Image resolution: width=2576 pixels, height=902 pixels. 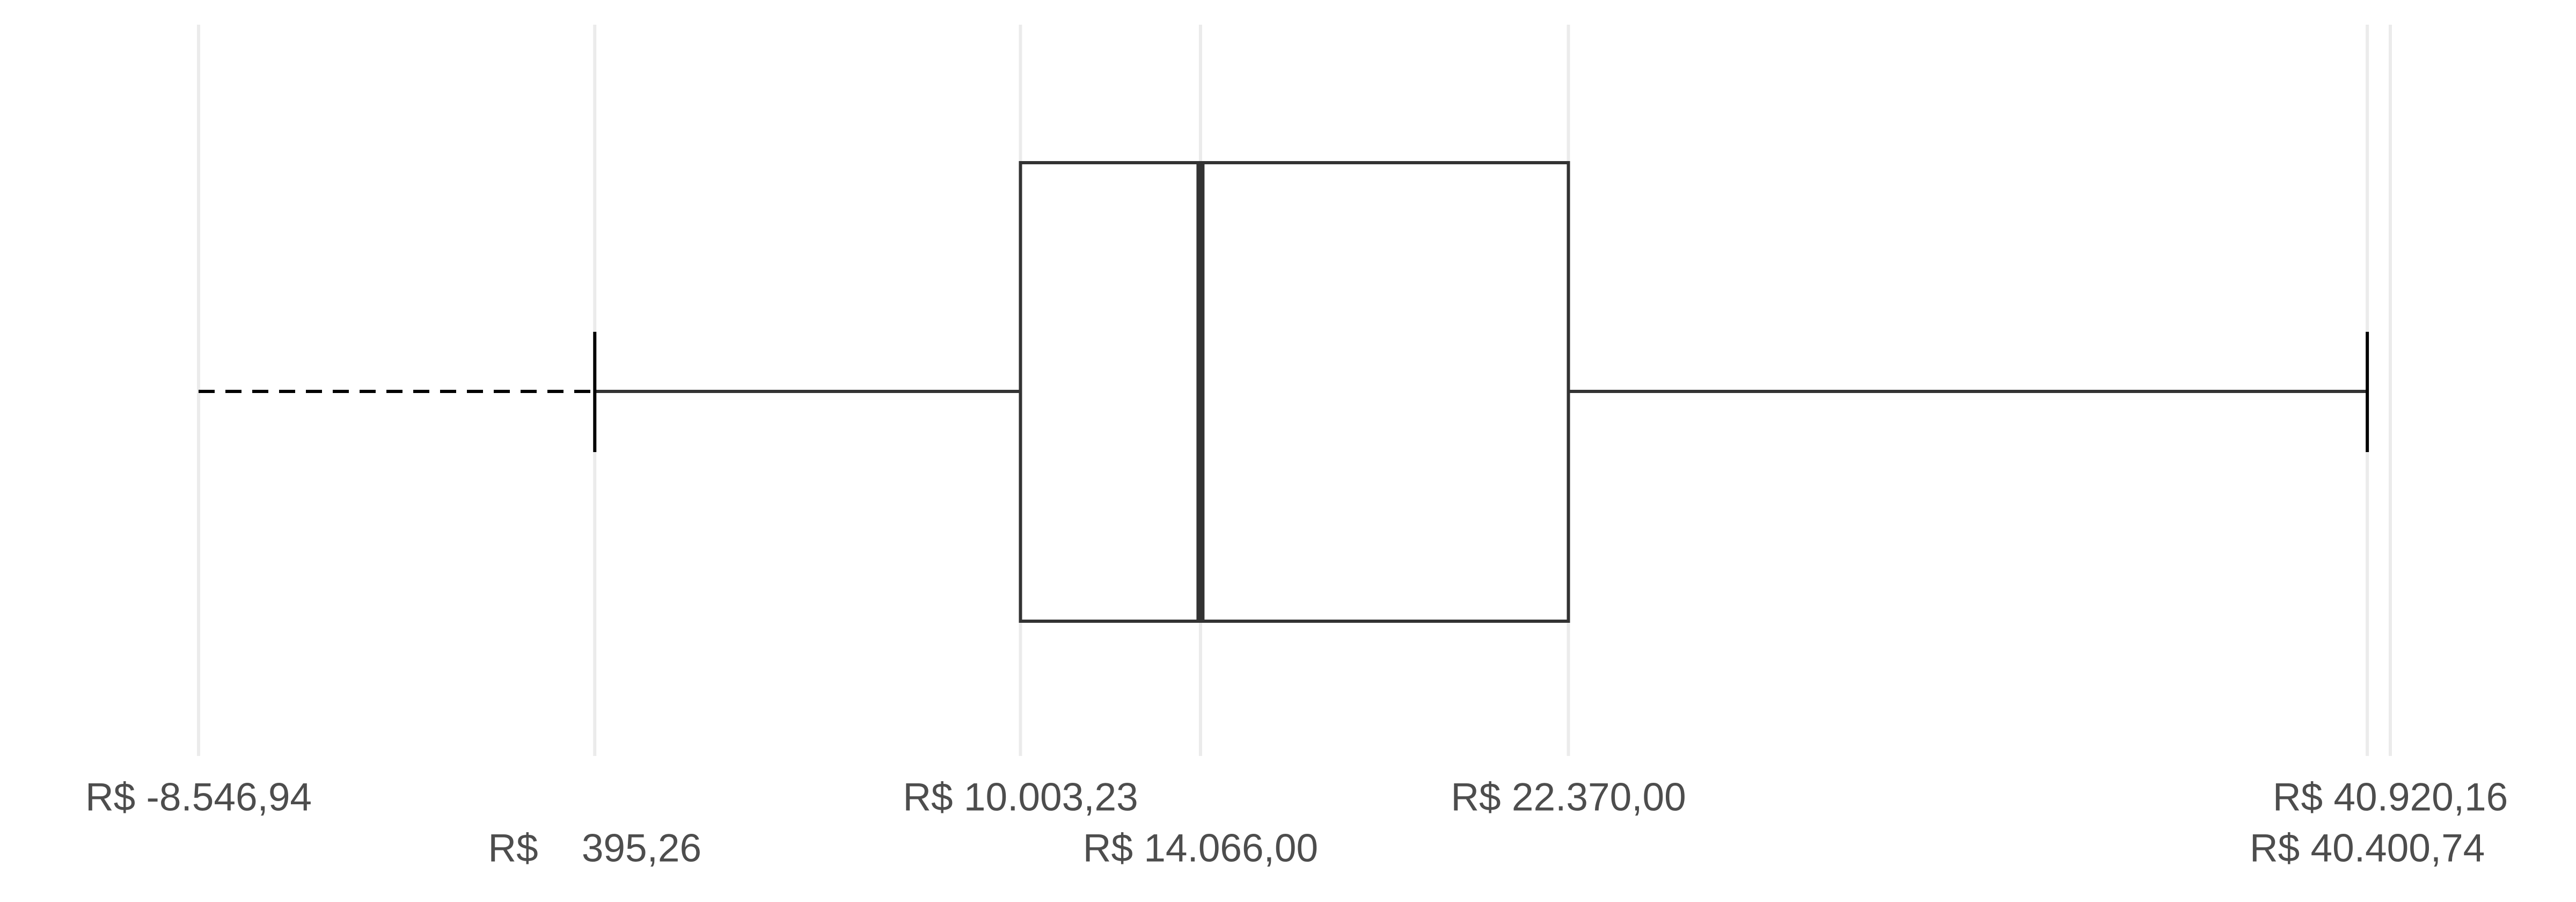 What do you see at coordinates (1294, 392) in the screenshot?
I see `box` at bounding box center [1294, 392].